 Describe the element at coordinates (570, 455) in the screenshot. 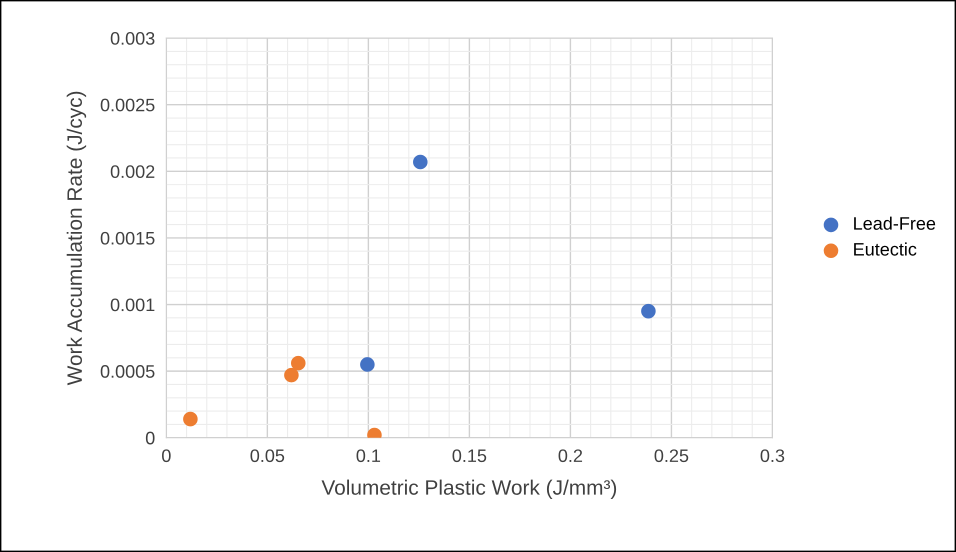

I see `x-tick-label: 0.2` at that location.